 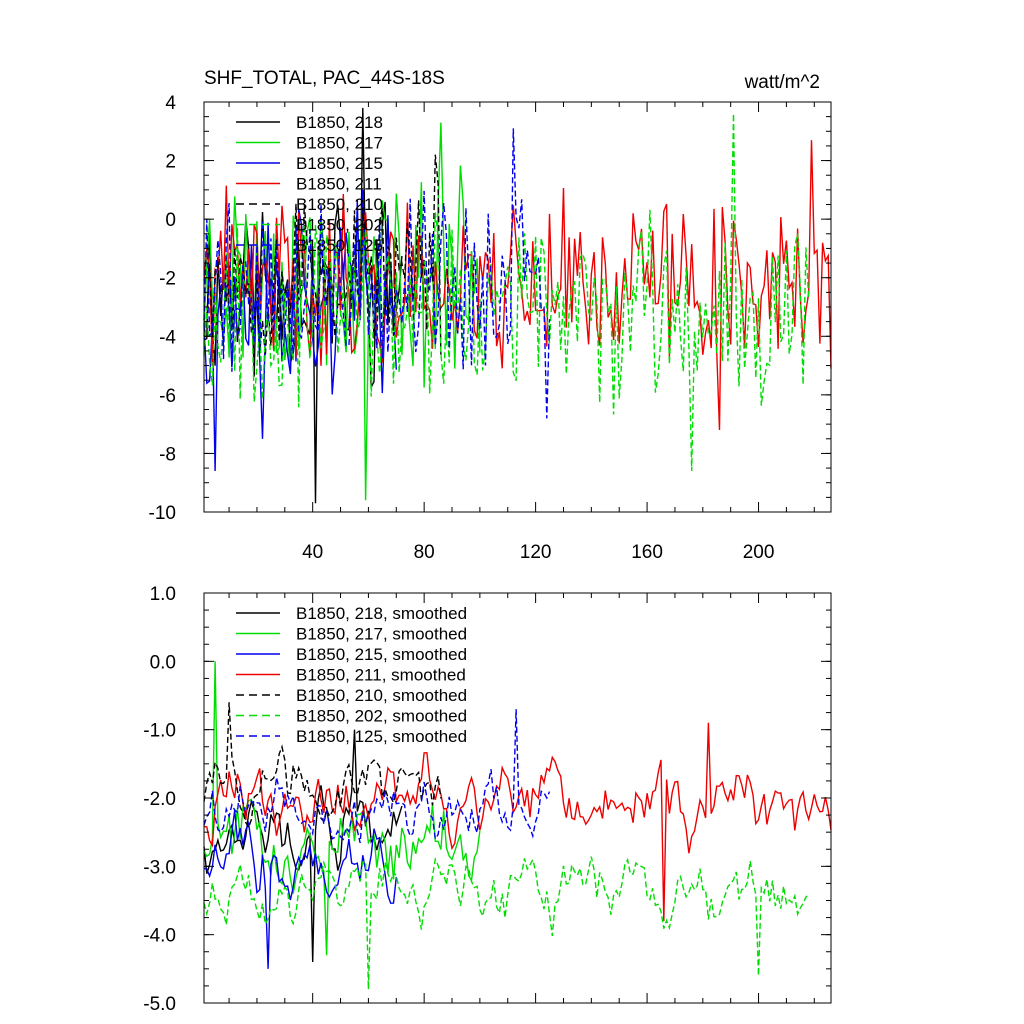 I want to click on top-ytick-label: -2, so click(x=167, y=279).